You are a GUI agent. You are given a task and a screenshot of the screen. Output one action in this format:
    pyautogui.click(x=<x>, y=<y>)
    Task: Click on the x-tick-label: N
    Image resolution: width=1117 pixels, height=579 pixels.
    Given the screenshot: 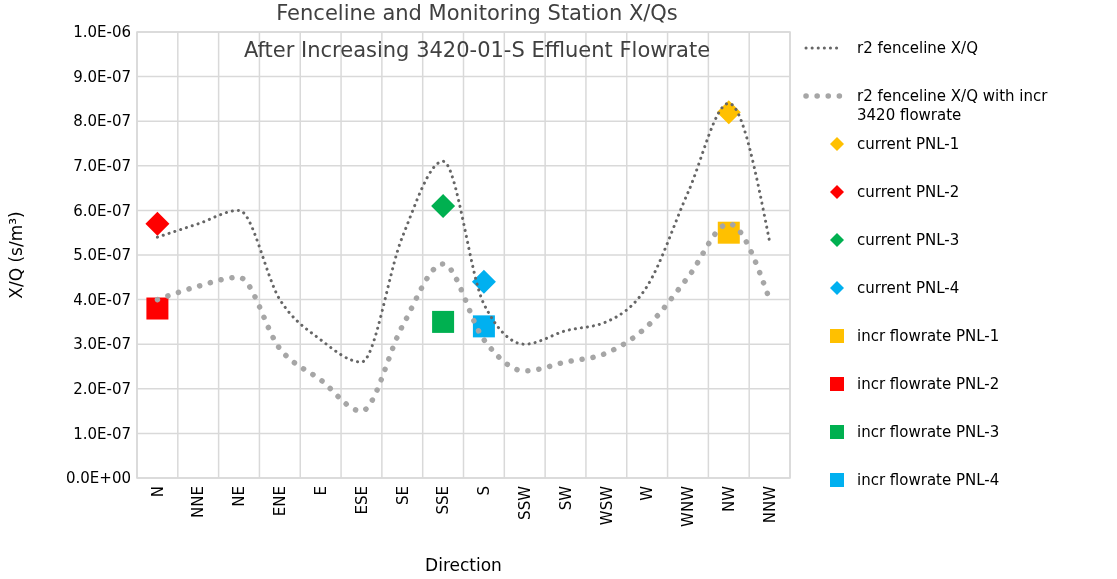 What is the action you would take?
    pyautogui.click(x=157, y=492)
    